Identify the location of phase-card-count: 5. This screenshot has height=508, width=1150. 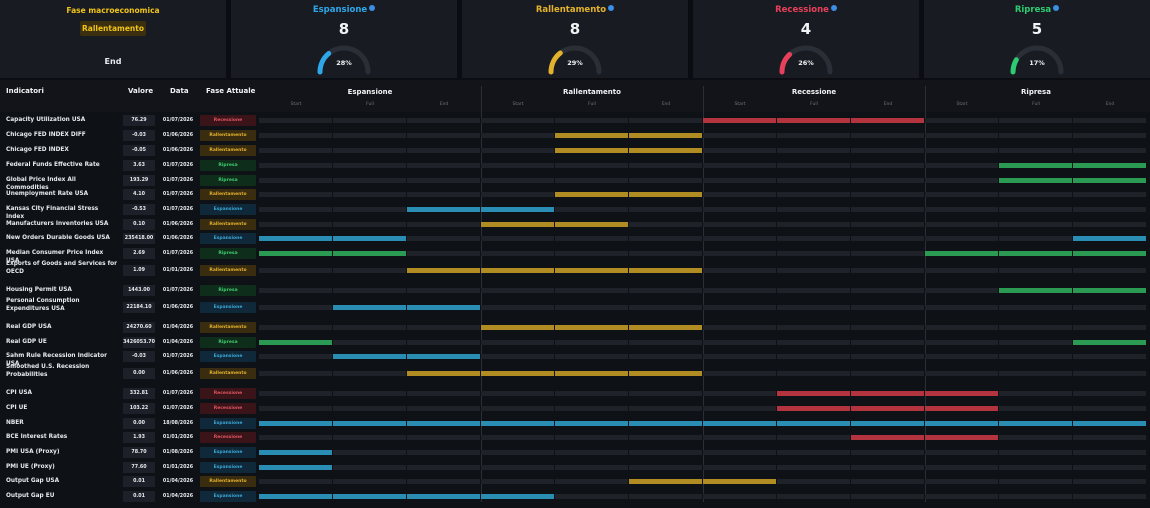
(1037, 29).